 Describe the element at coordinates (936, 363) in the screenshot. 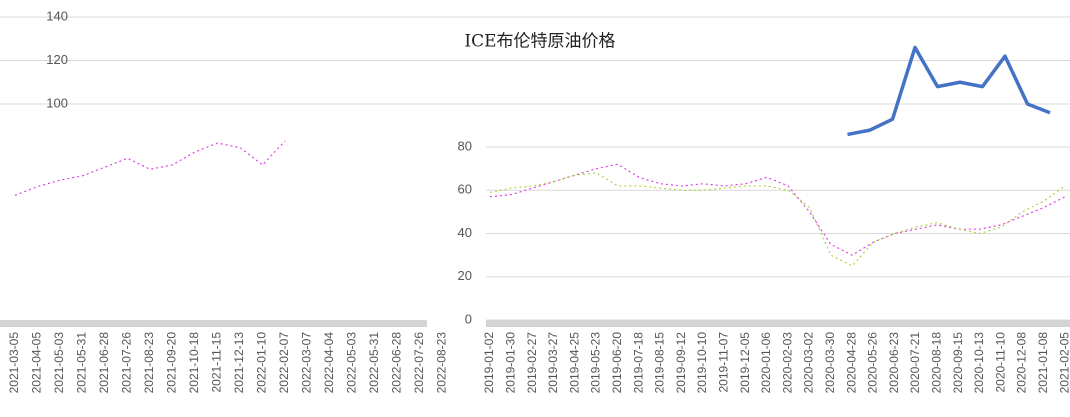

I see `x-tick-label: 2020-08-18` at that location.